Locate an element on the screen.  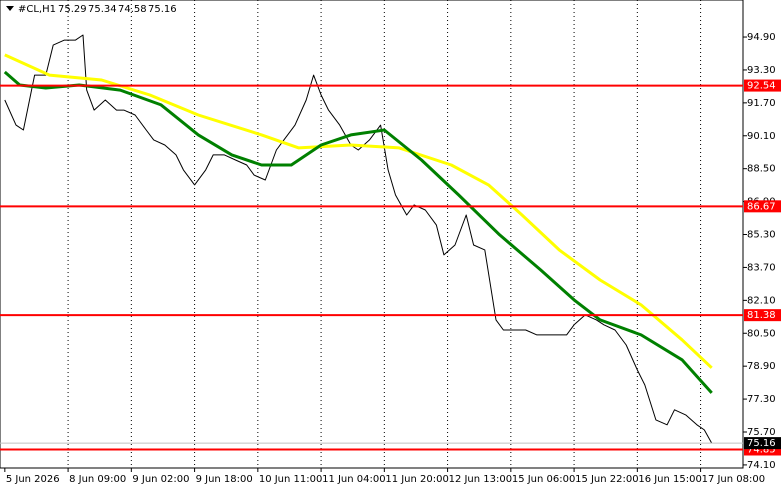
x-tick-label: 8 Jun 09:00 is located at coordinates (97, 479).